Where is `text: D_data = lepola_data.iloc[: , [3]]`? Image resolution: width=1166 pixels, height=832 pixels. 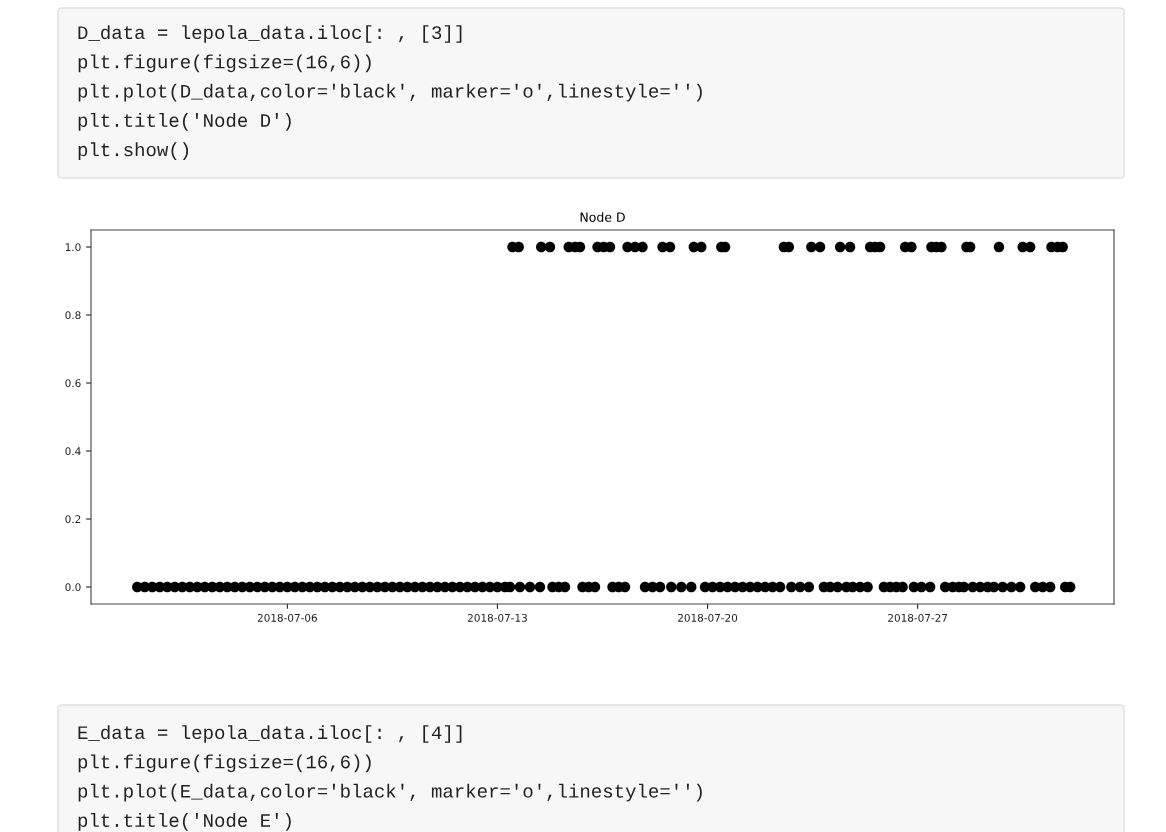
text: D_data = lepola_data.iloc[: , [3]] is located at coordinates (270, 34).